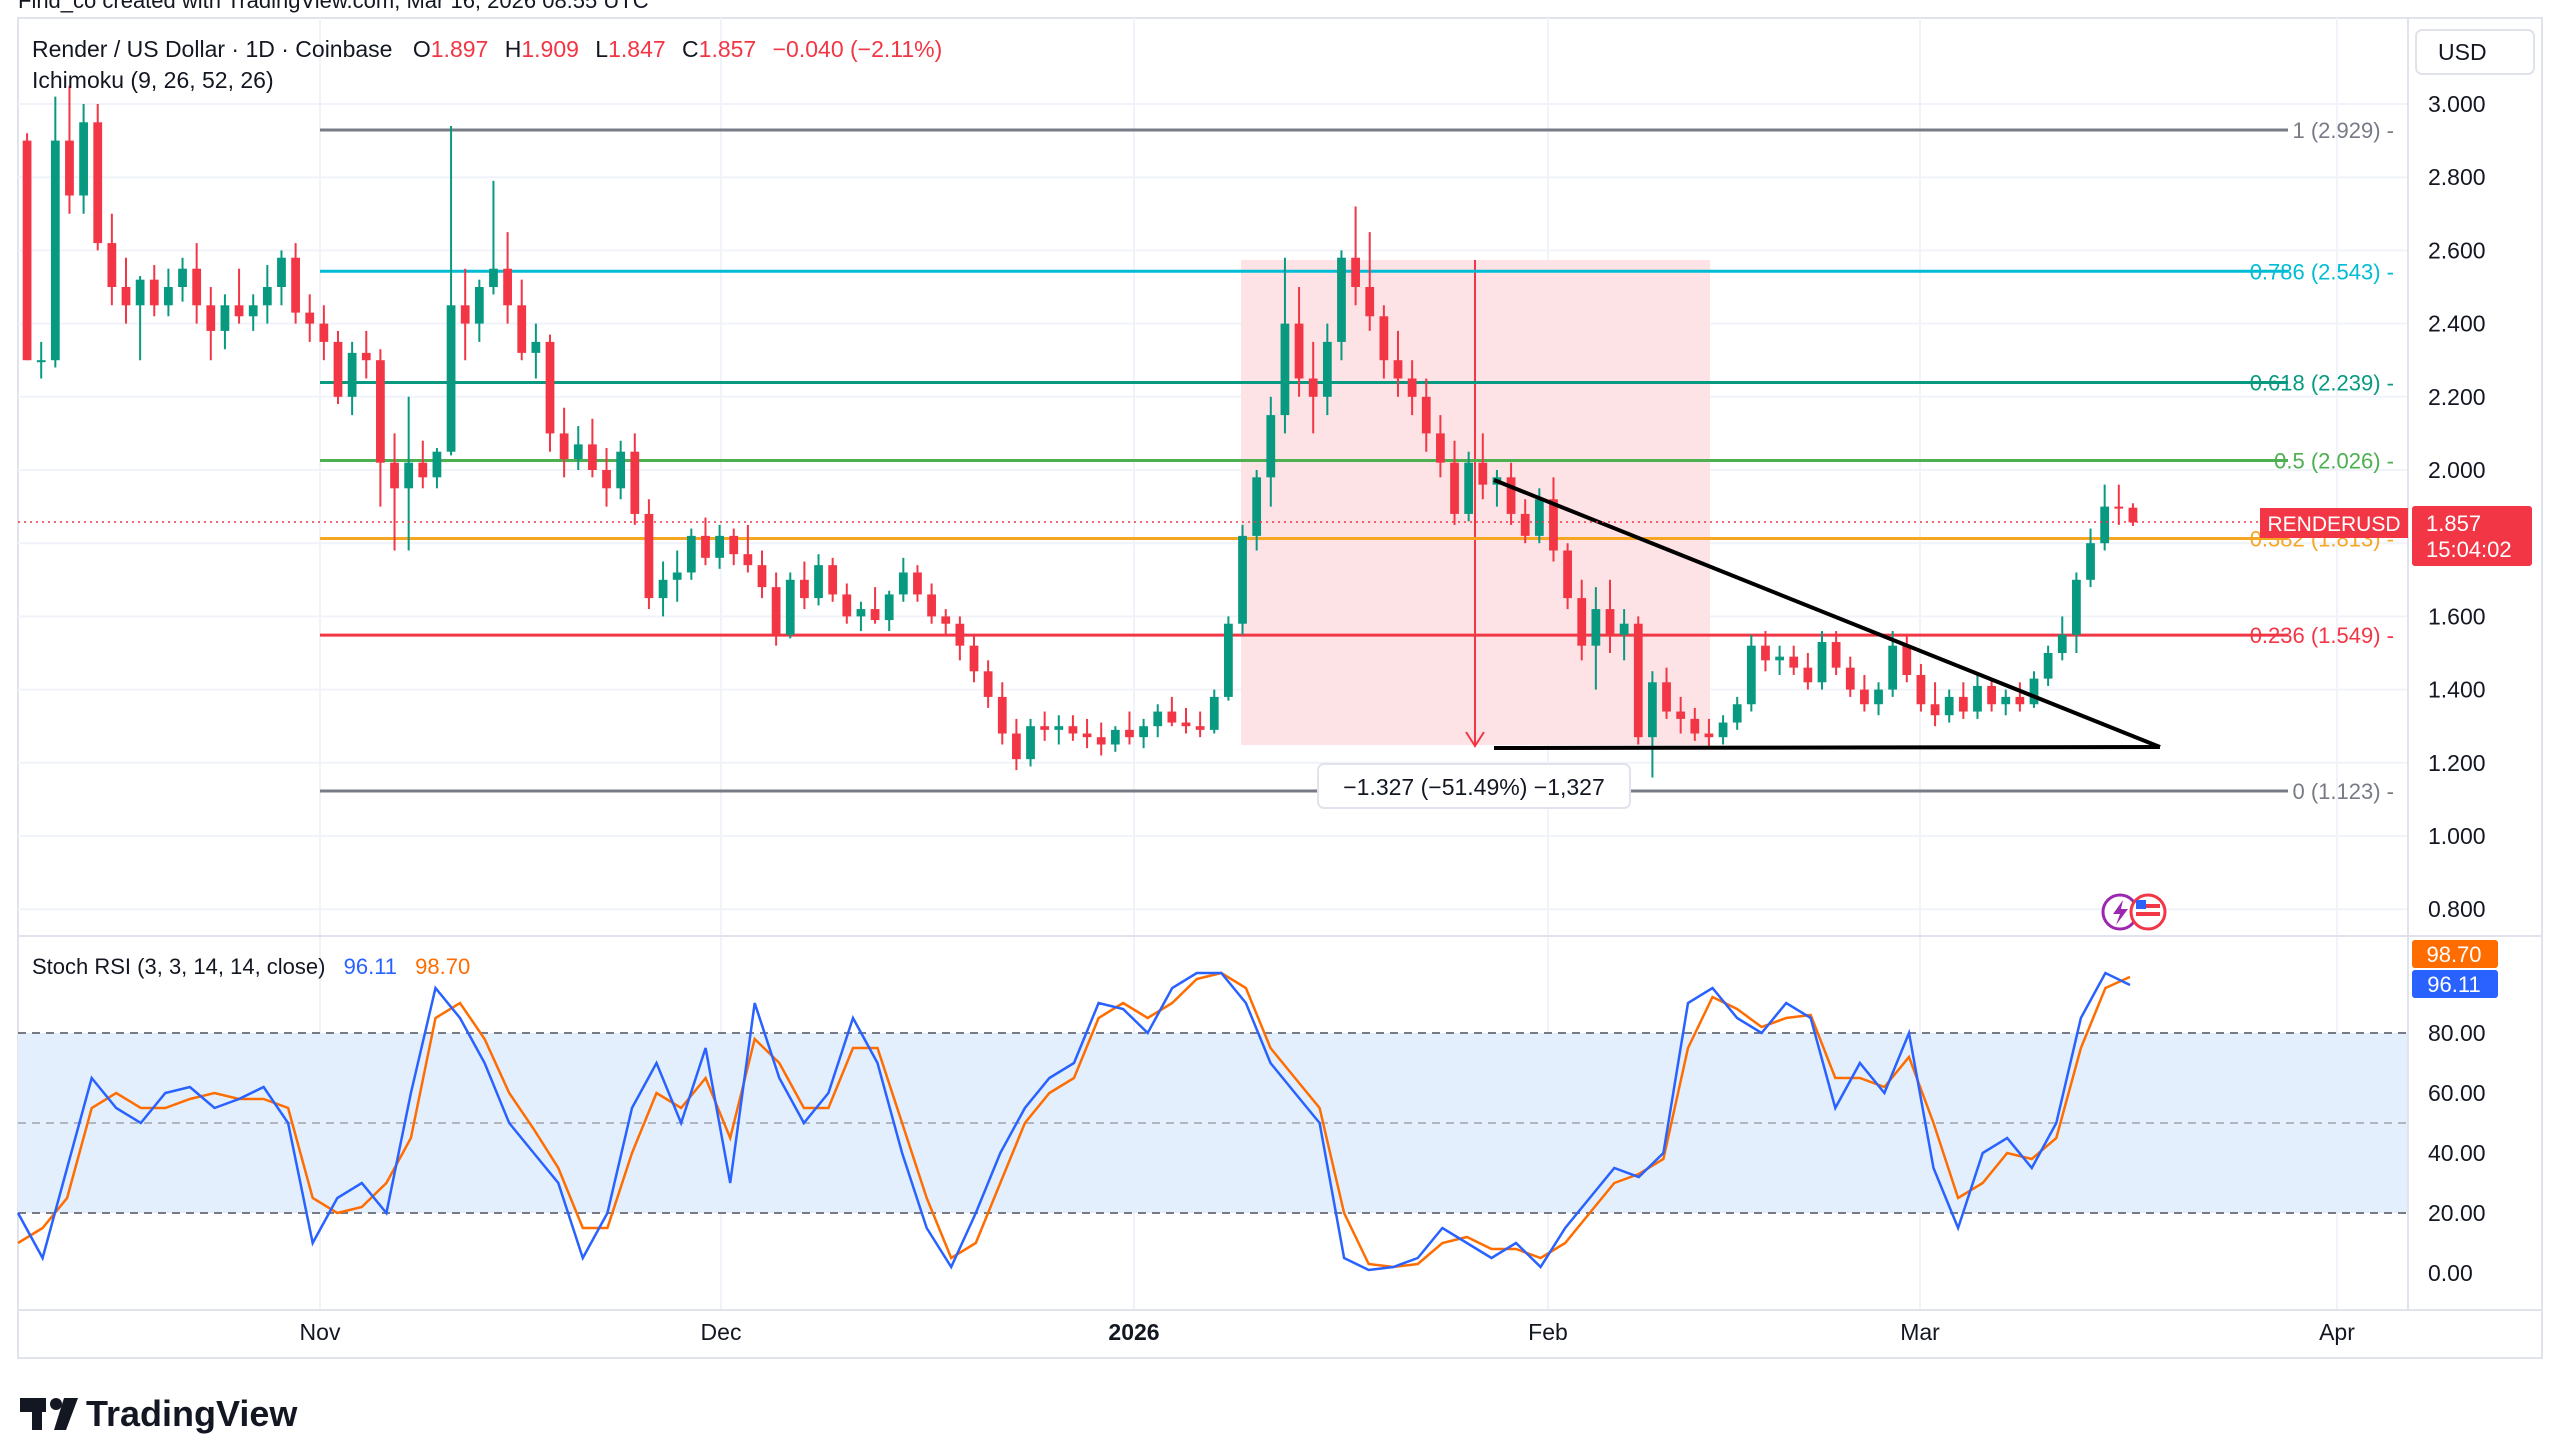  What do you see at coordinates (637, 49) in the screenshot?
I see `low-value: 1.847` at bounding box center [637, 49].